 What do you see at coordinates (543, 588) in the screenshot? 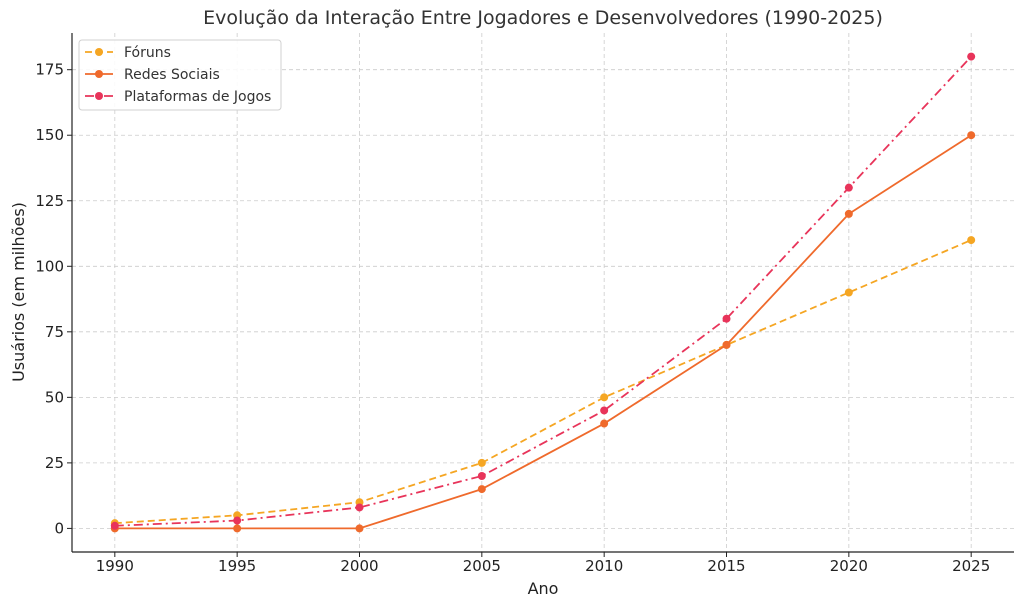
I see `x-axis-title: Ano` at bounding box center [543, 588].